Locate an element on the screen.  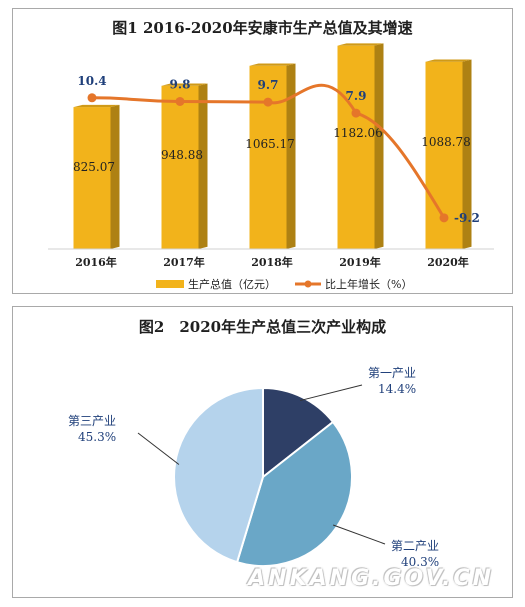
growth-value-label: 10.4 is located at coordinates (91, 81).